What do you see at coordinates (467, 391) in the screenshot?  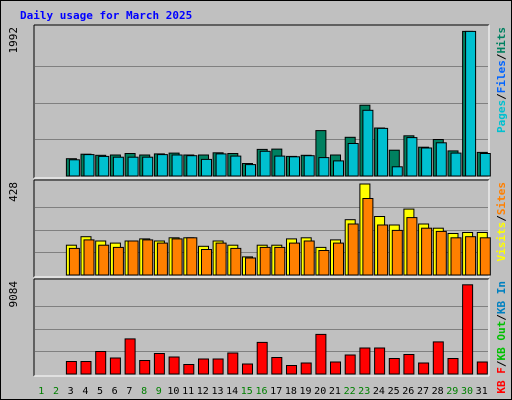 I see `day-label-30: 30` at bounding box center [467, 391].